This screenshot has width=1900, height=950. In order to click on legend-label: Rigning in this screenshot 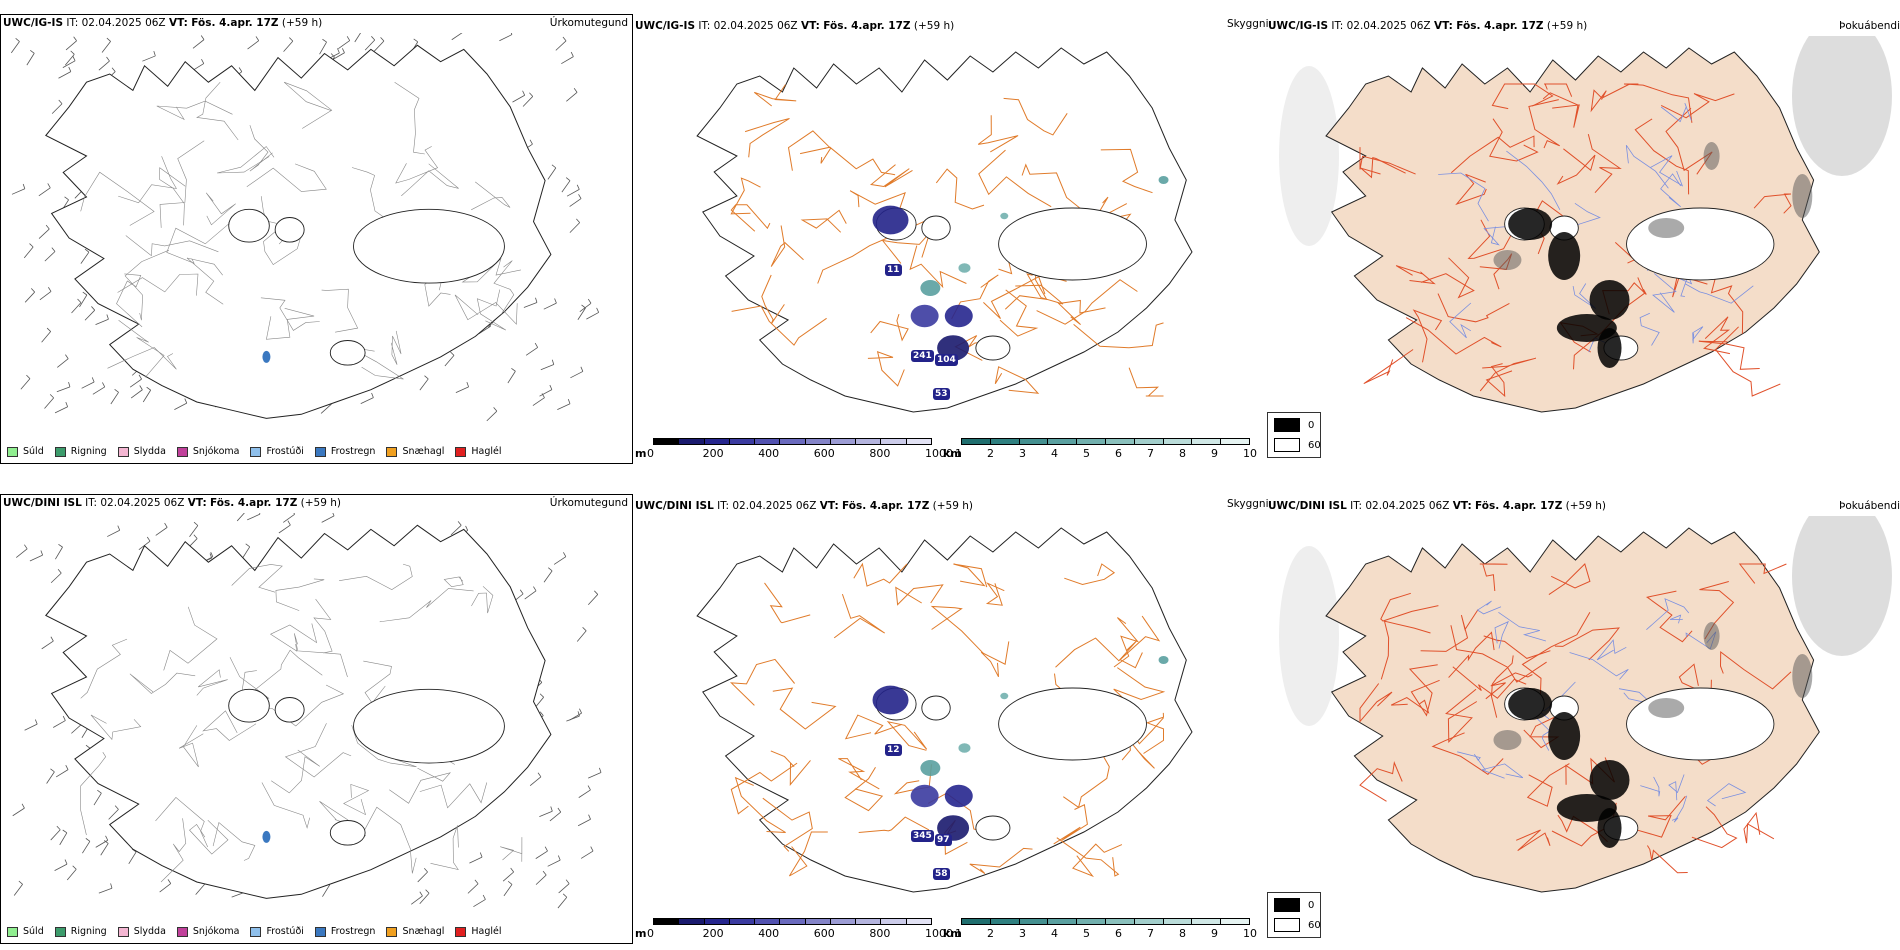, I will do `click(88, 451)`.